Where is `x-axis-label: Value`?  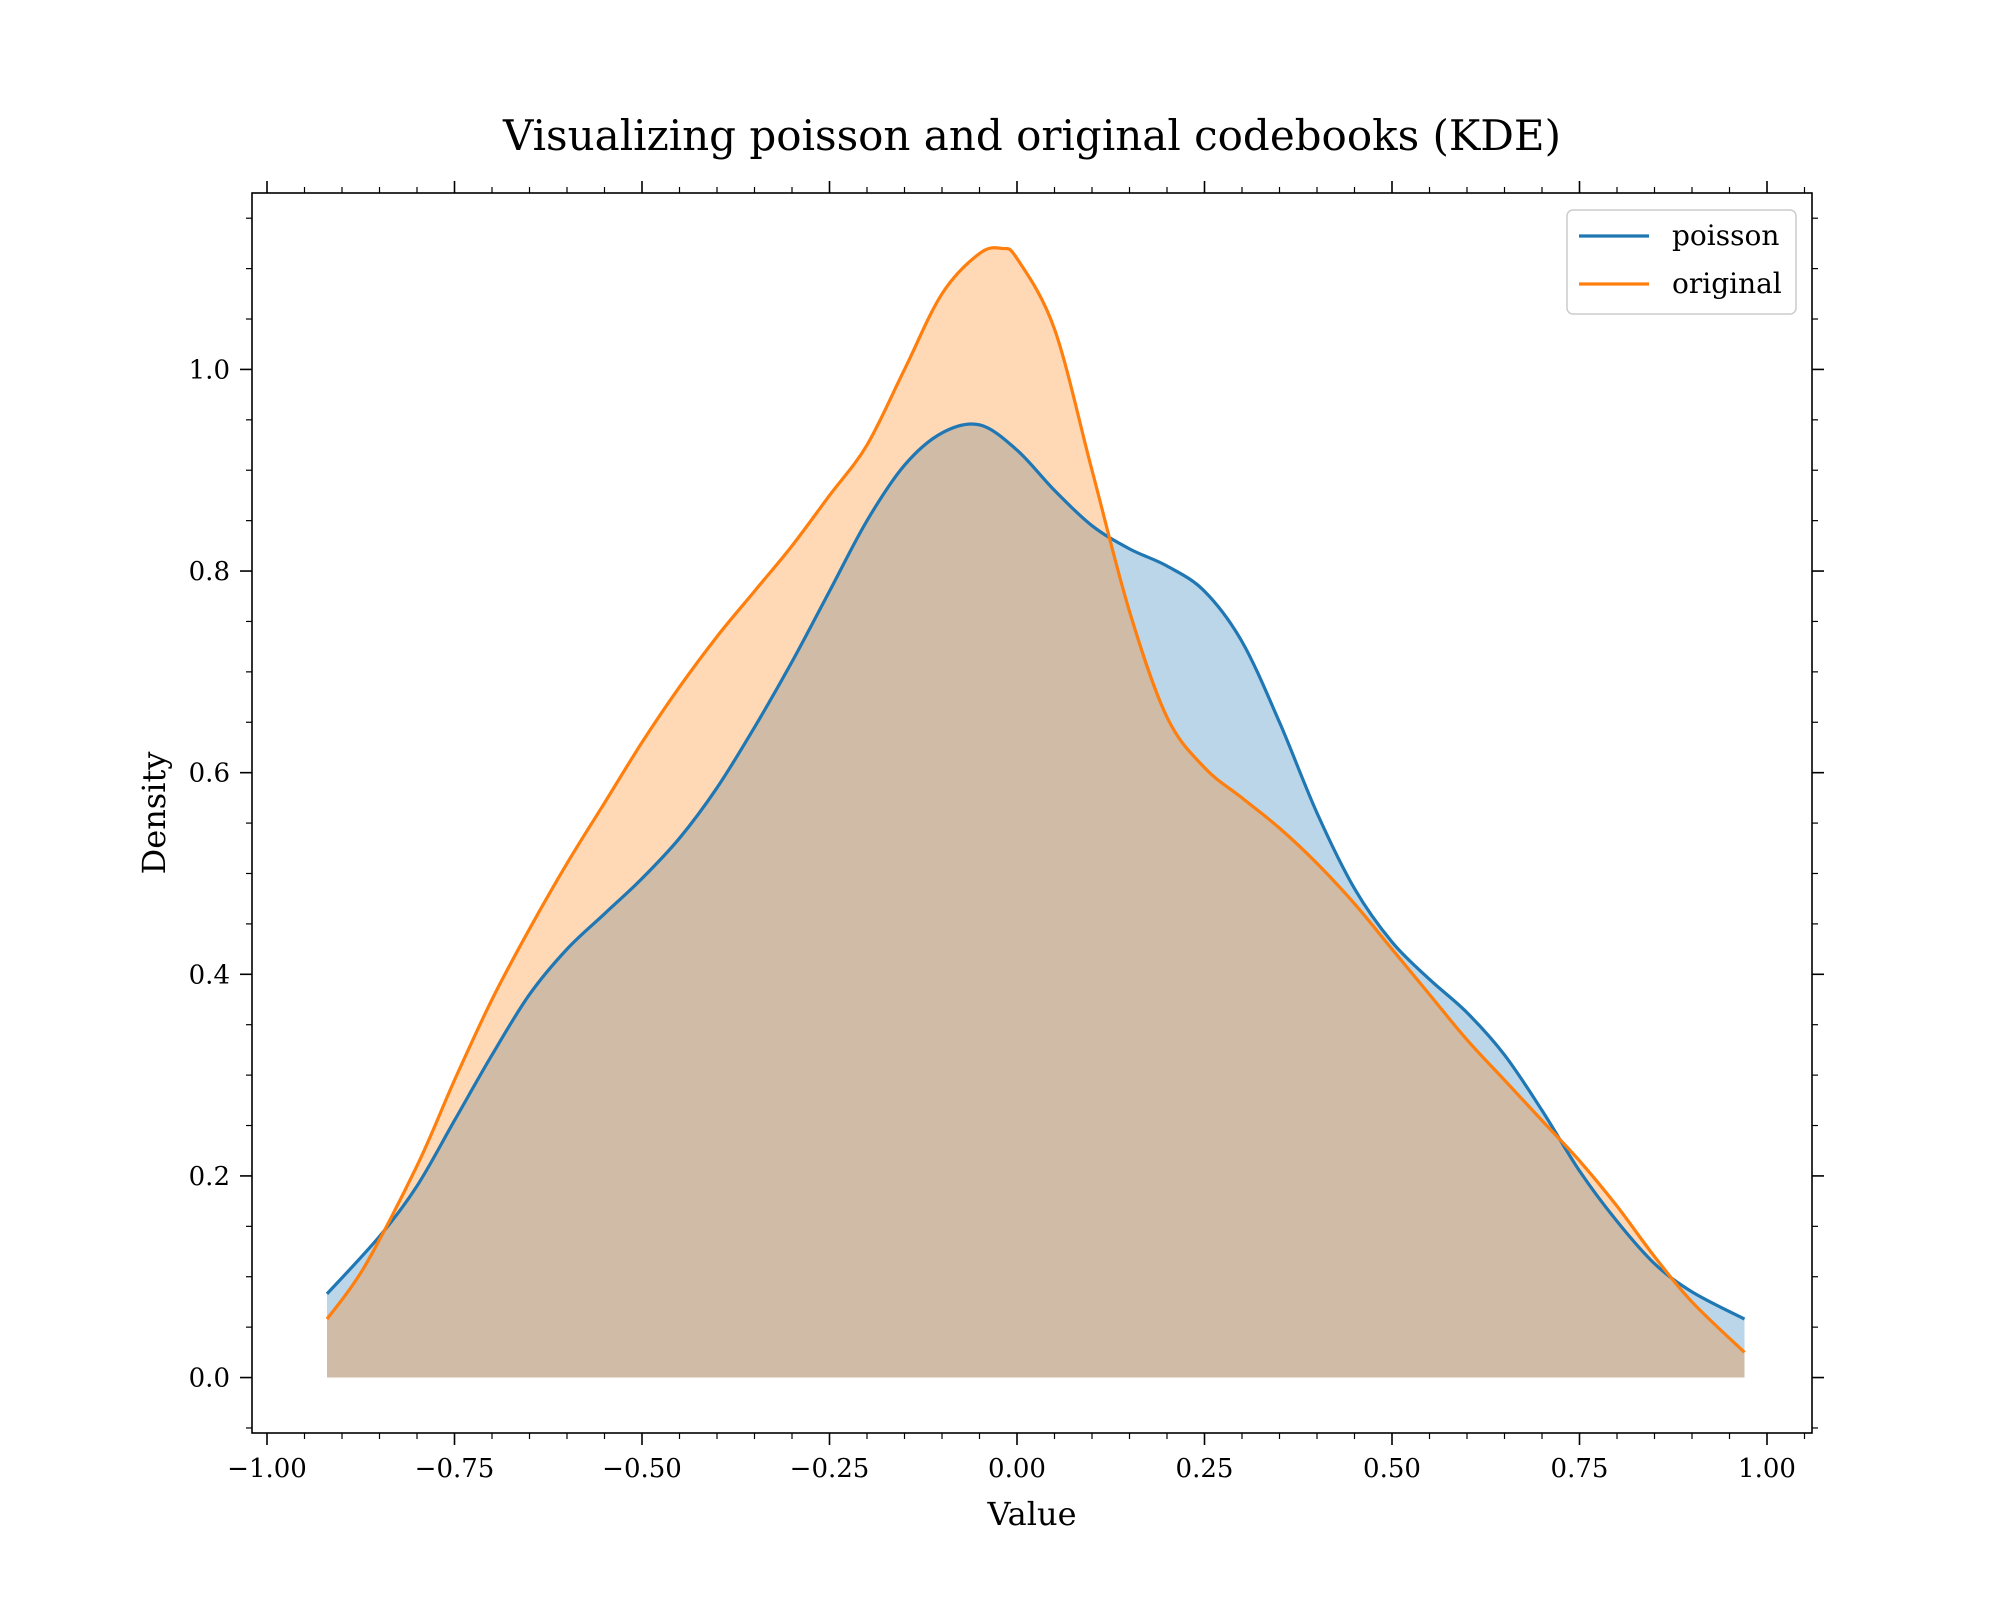 x-axis-label: Value is located at coordinates (1031, 1514).